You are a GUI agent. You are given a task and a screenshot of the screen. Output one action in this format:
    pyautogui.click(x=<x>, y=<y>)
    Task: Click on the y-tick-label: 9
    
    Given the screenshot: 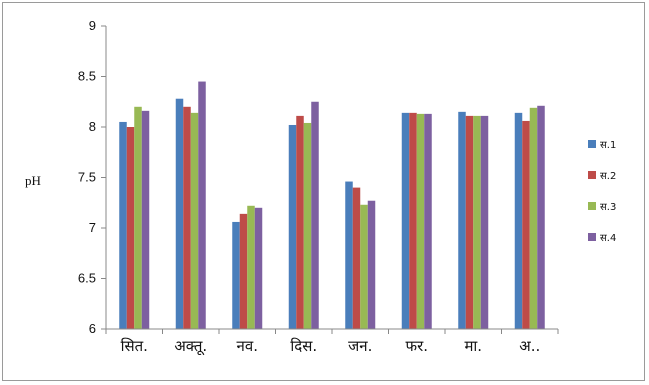 What is the action you would take?
    pyautogui.click(x=92, y=25)
    